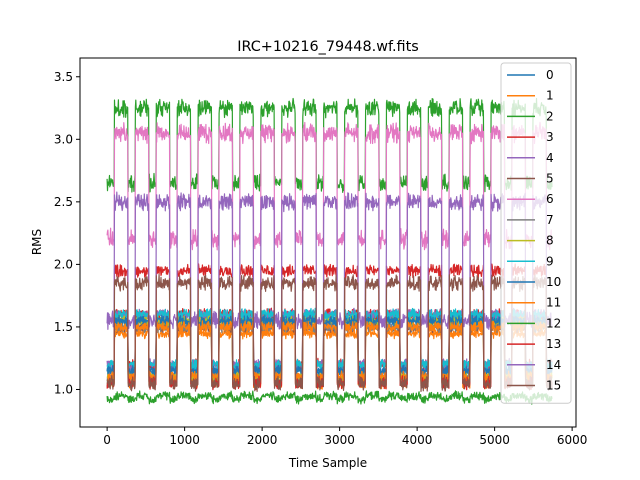 The height and width of the screenshot is (480, 640). I want to click on legend-label: 8, so click(550, 241).